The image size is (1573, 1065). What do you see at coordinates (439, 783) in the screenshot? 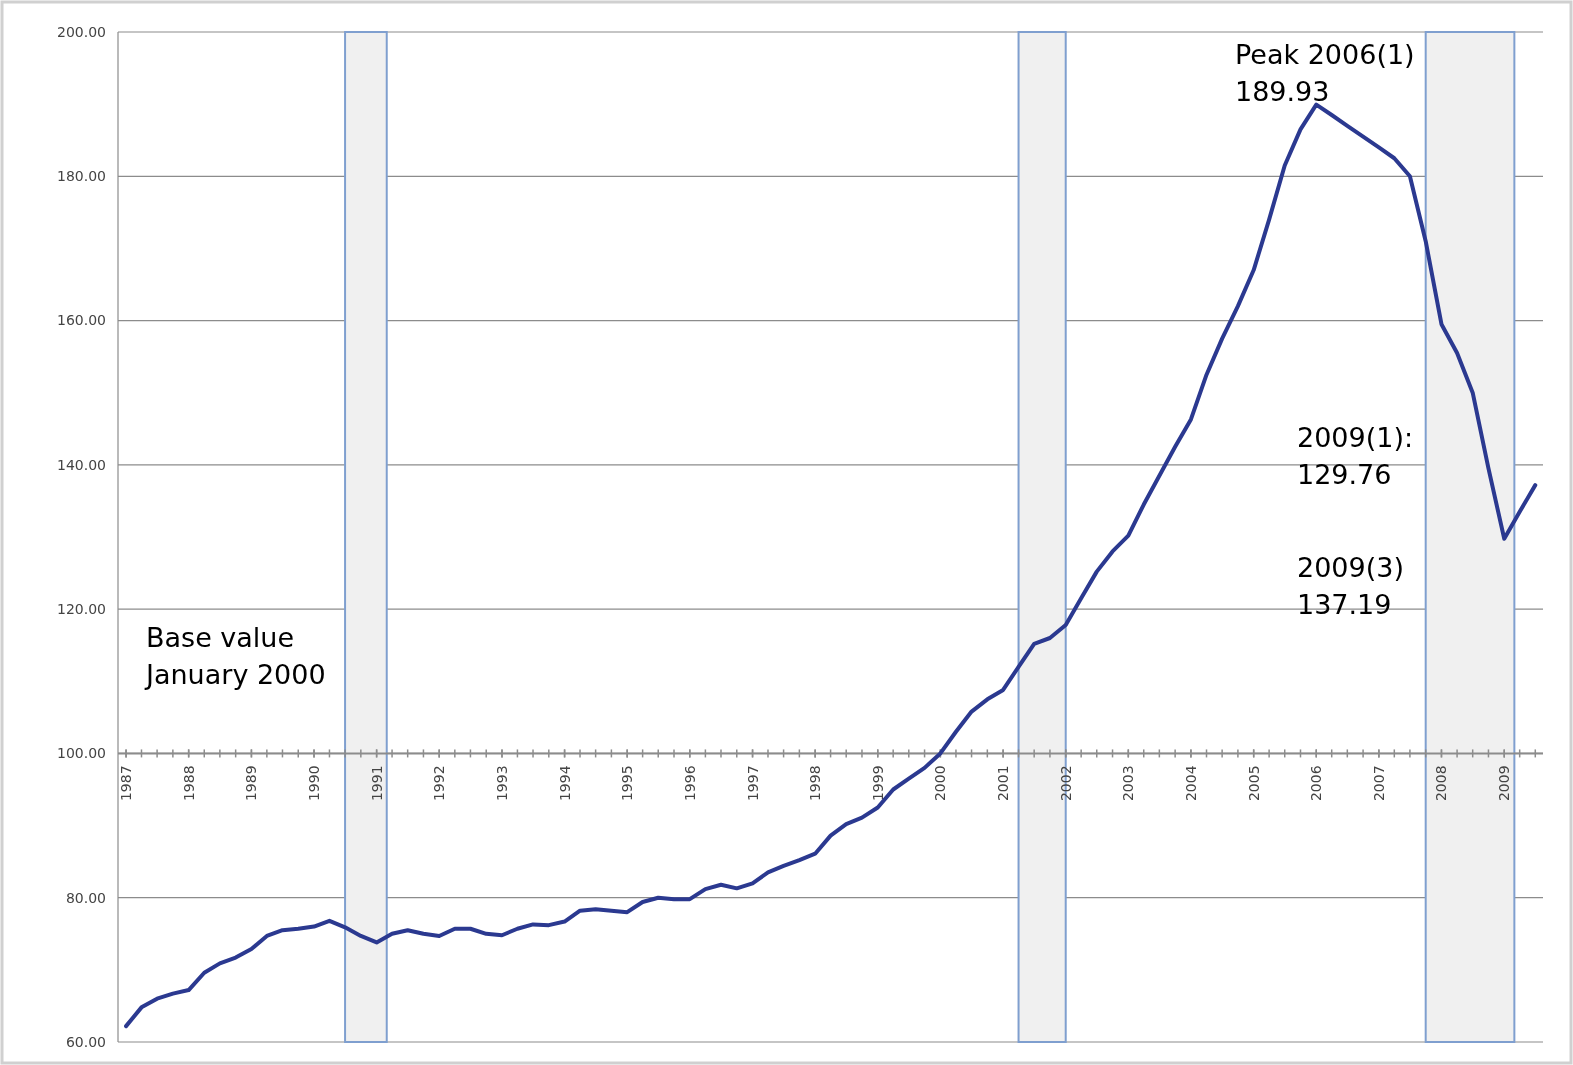
I see `x-tick-label: 1992` at bounding box center [439, 783].